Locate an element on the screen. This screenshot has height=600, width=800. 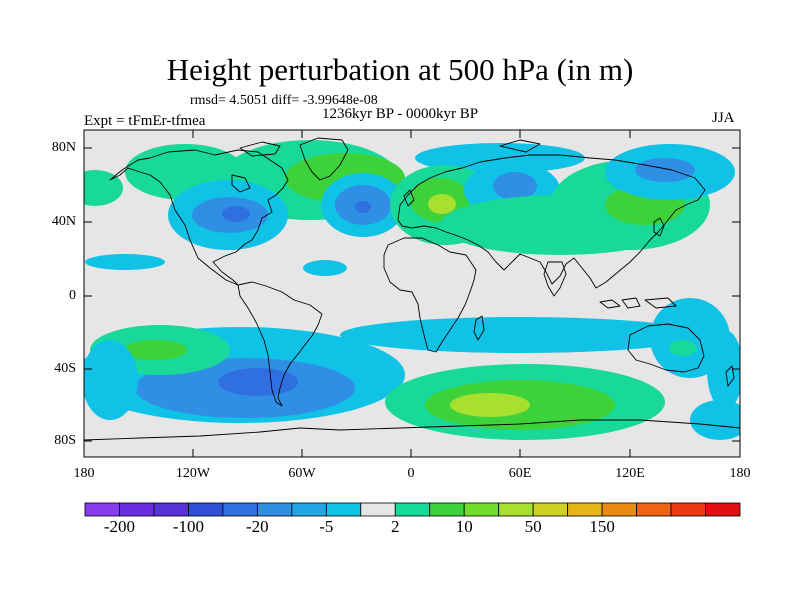
lon-label-180w: 180 is located at coordinates (84, 473).